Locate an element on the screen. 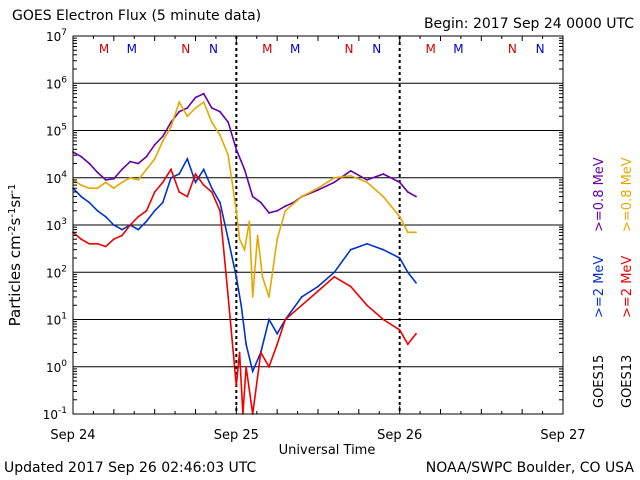 The height and width of the screenshot is (480, 640). begin-time-label: Begin: 2017 Sep 24 0000 UTC is located at coordinates (528, 24).